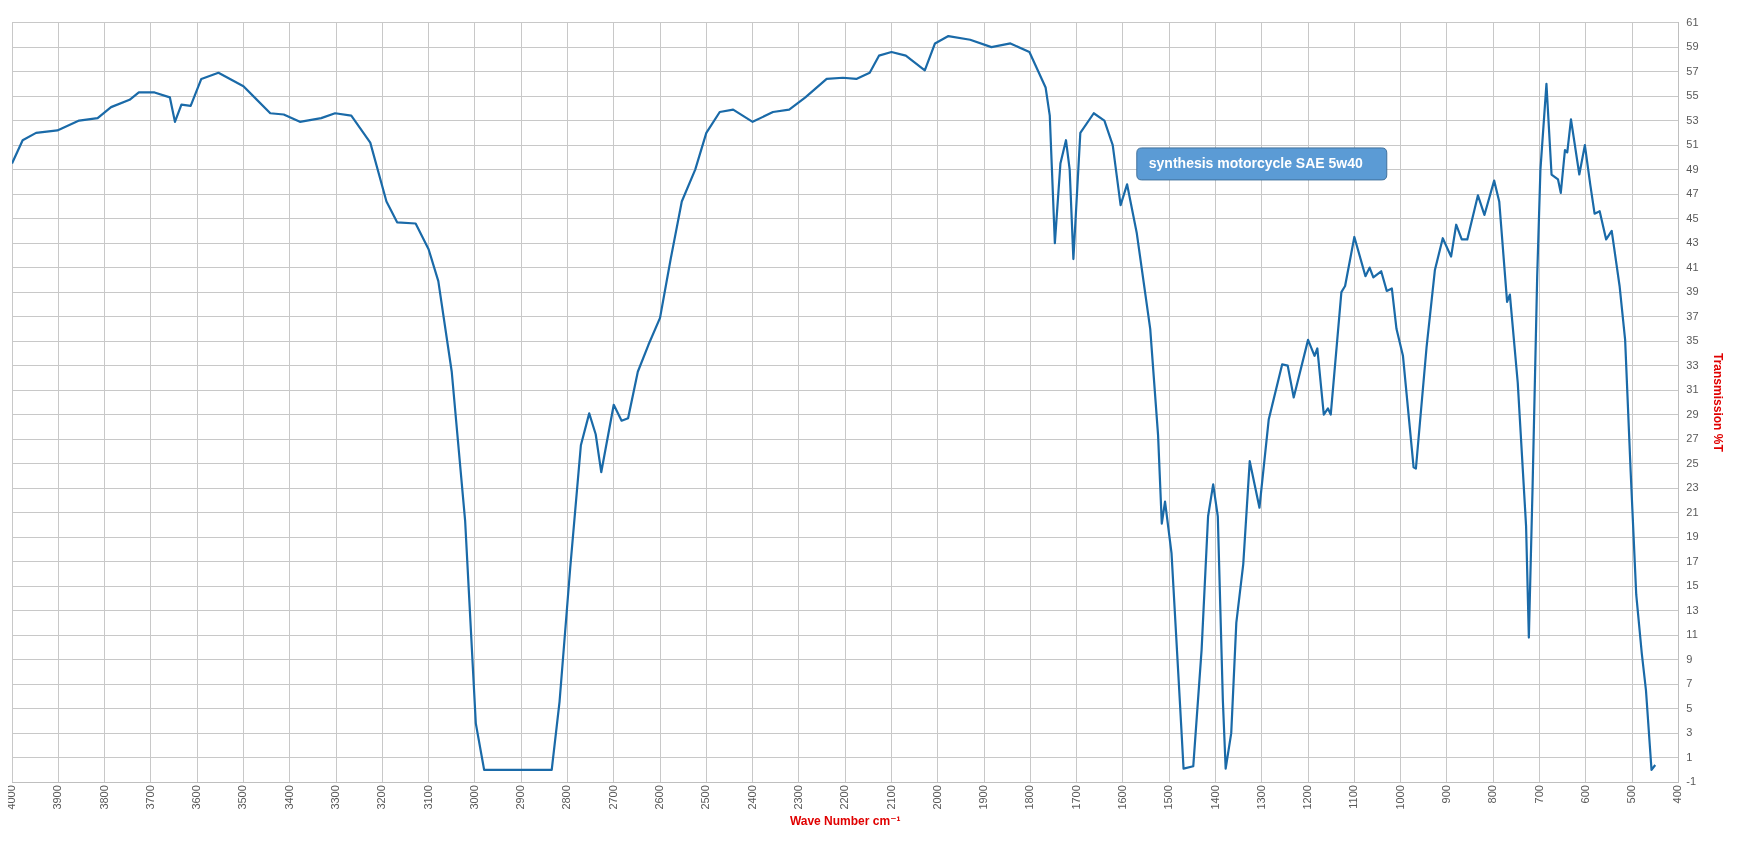 This screenshot has width=1745, height=845. Describe the element at coordinates (1692, 217) in the screenshot. I see `y-tick-label: 45` at that location.